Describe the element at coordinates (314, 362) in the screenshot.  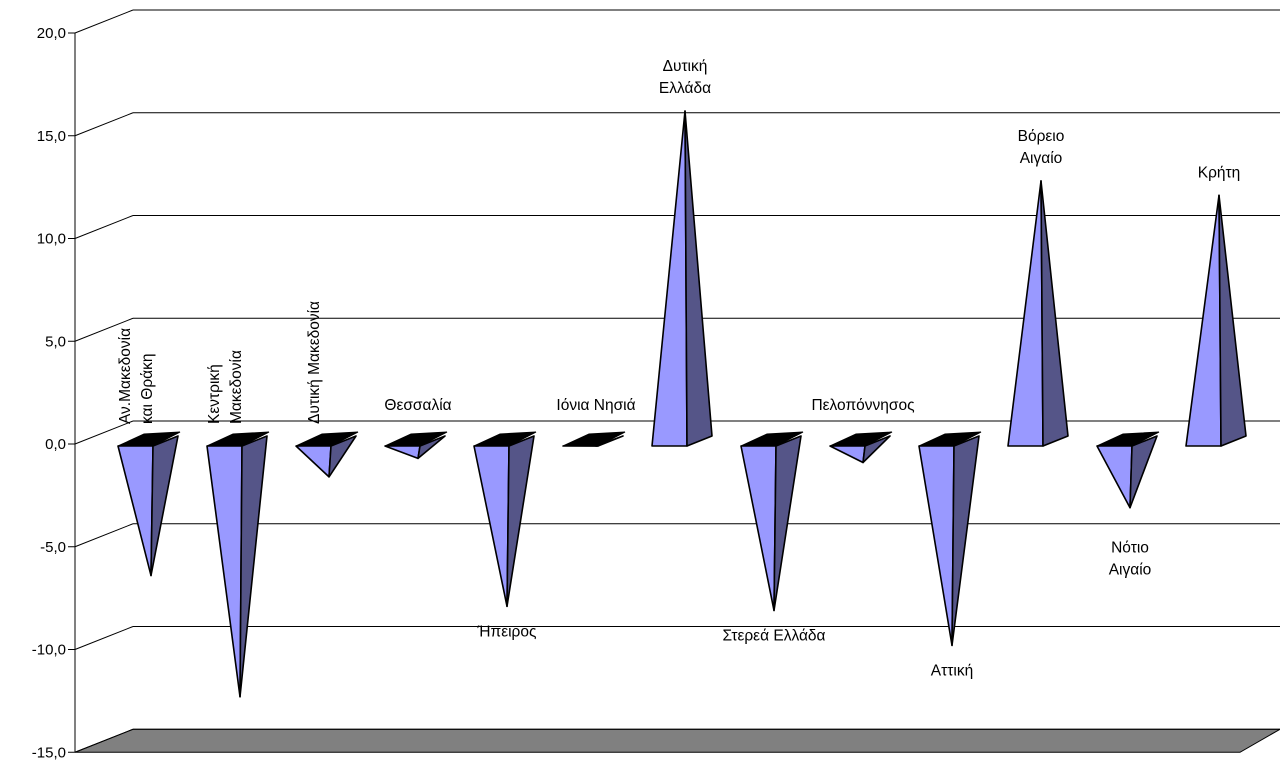
I see `category-label: Δυτική Μακεδονία` at that location.